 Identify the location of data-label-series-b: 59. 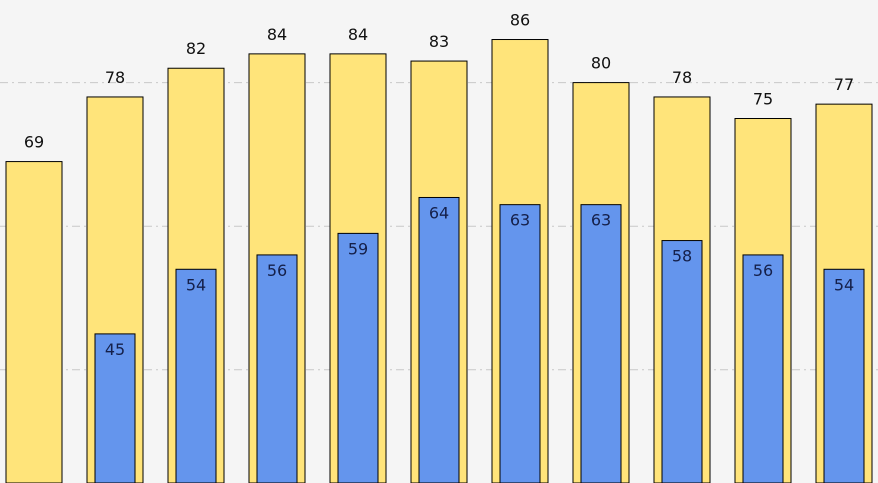
(358, 248).